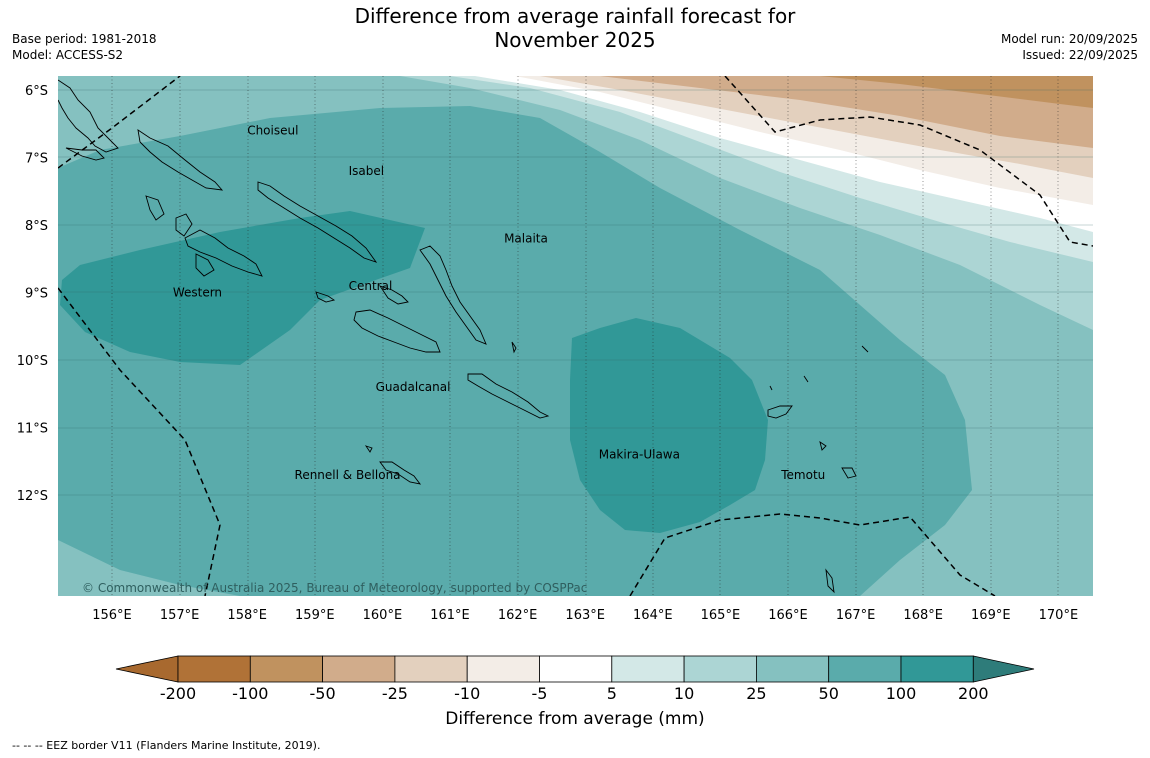  I want to click on lon-tick-label: 167°E, so click(856, 615).